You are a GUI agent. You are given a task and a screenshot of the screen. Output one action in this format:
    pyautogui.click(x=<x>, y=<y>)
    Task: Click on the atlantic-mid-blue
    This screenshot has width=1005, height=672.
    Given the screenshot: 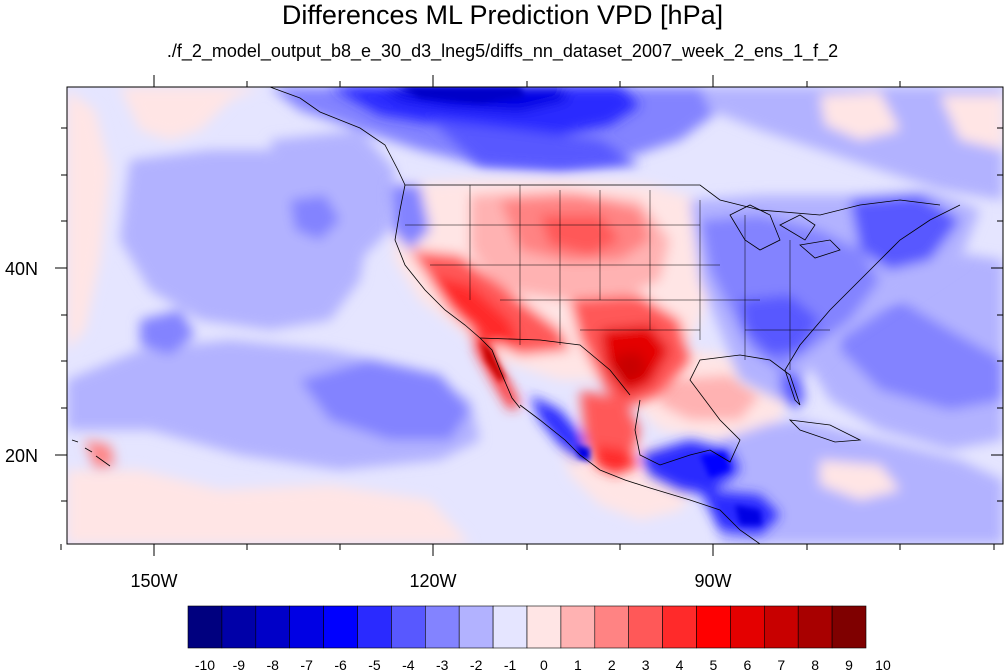 What is the action you would take?
    pyautogui.click(x=916, y=355)
    